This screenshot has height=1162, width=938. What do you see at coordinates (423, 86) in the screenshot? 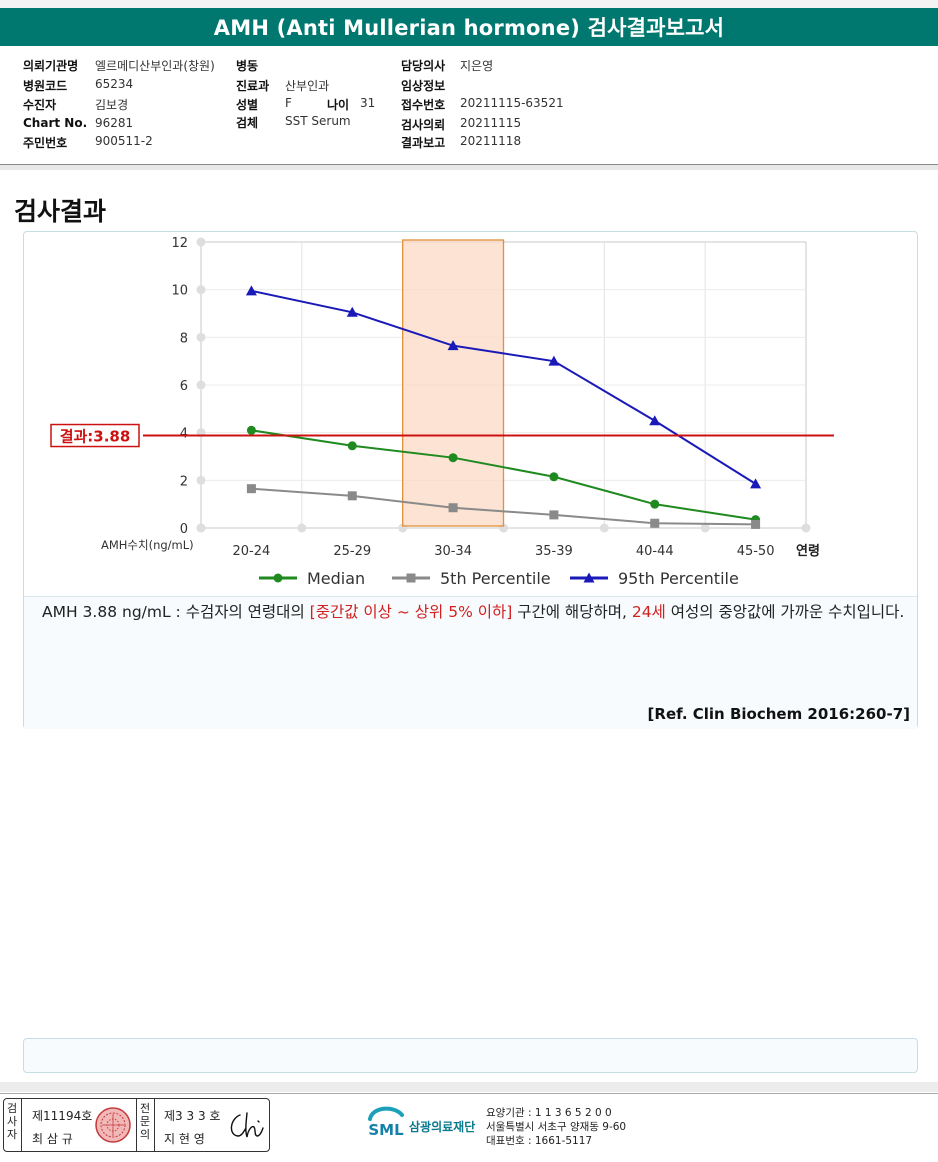
I see `clinical-info-label: 임상정보` at bounding box center [423, 86].